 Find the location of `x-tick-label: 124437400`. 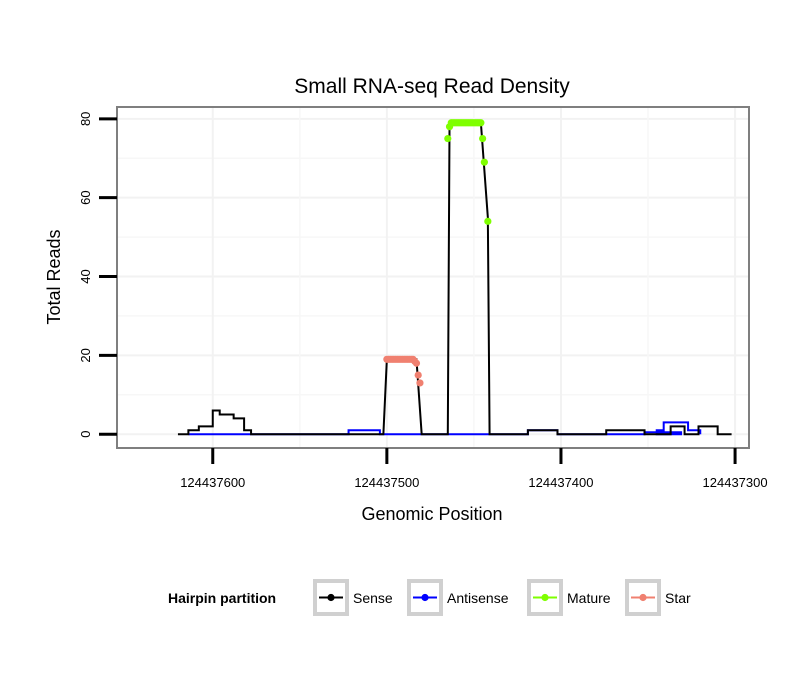

x-tick-label: 124437400 is located at coordinates (560, 482).